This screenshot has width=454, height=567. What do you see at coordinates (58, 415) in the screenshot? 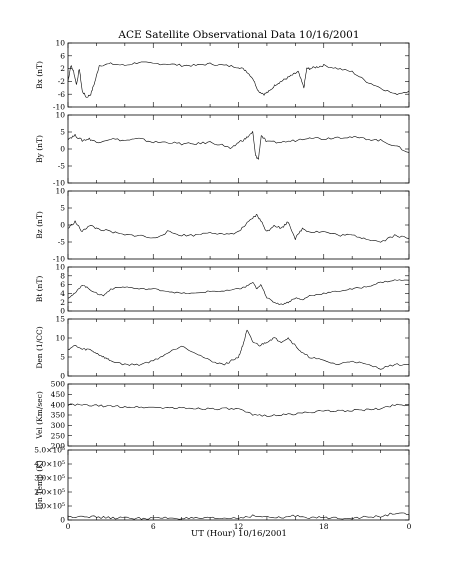
I see `y-tick-label: 350` at bounding box center [58, 415].